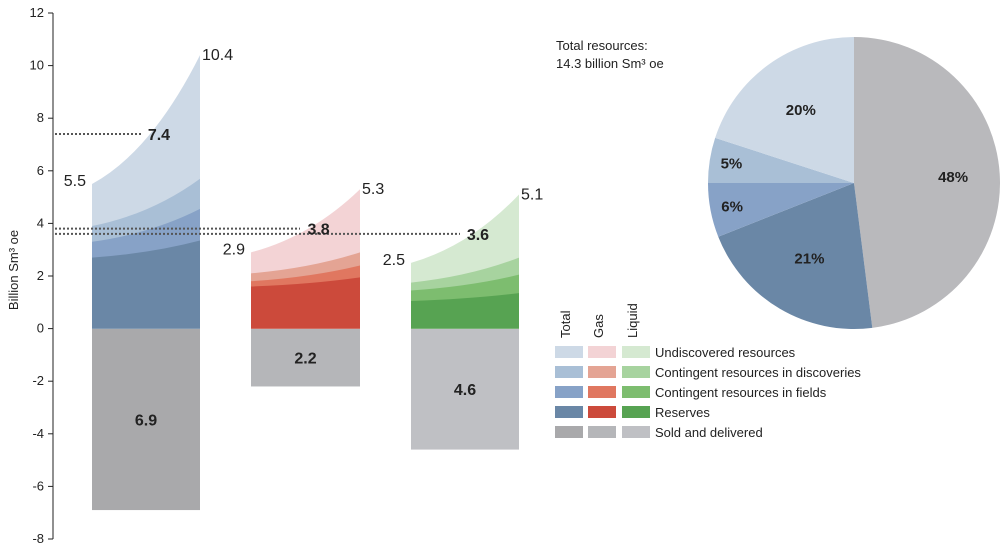 This screenshot has width=1000, height=551. Describe the element at coordinates (38, 538) in the screenshot. I see `y-tick-label: -8` at that location.